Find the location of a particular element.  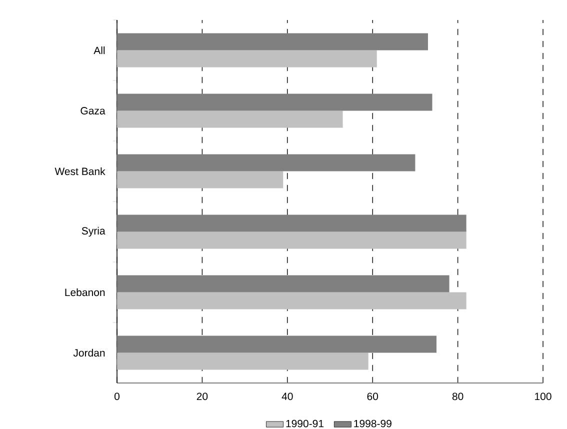

x-tick-label: 80 is located at coordinates (458, 396).